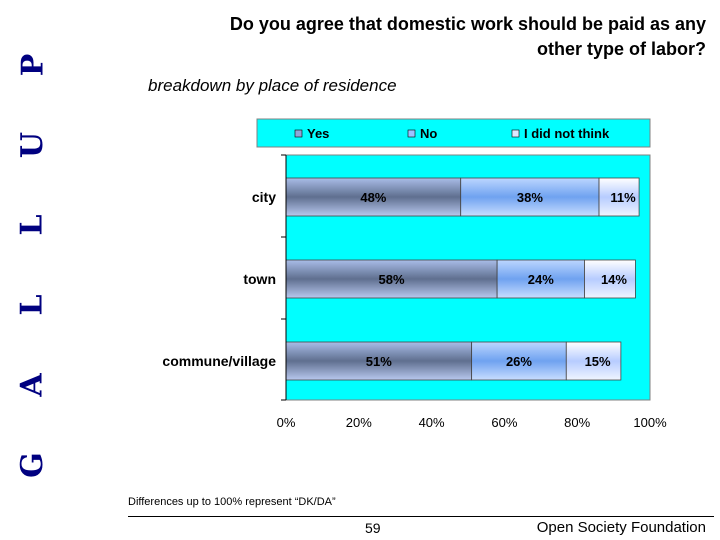 Image resolution: width=720 pixels, height=540 pixels. I want to click on category-label: commune/village, so click(219, 361).